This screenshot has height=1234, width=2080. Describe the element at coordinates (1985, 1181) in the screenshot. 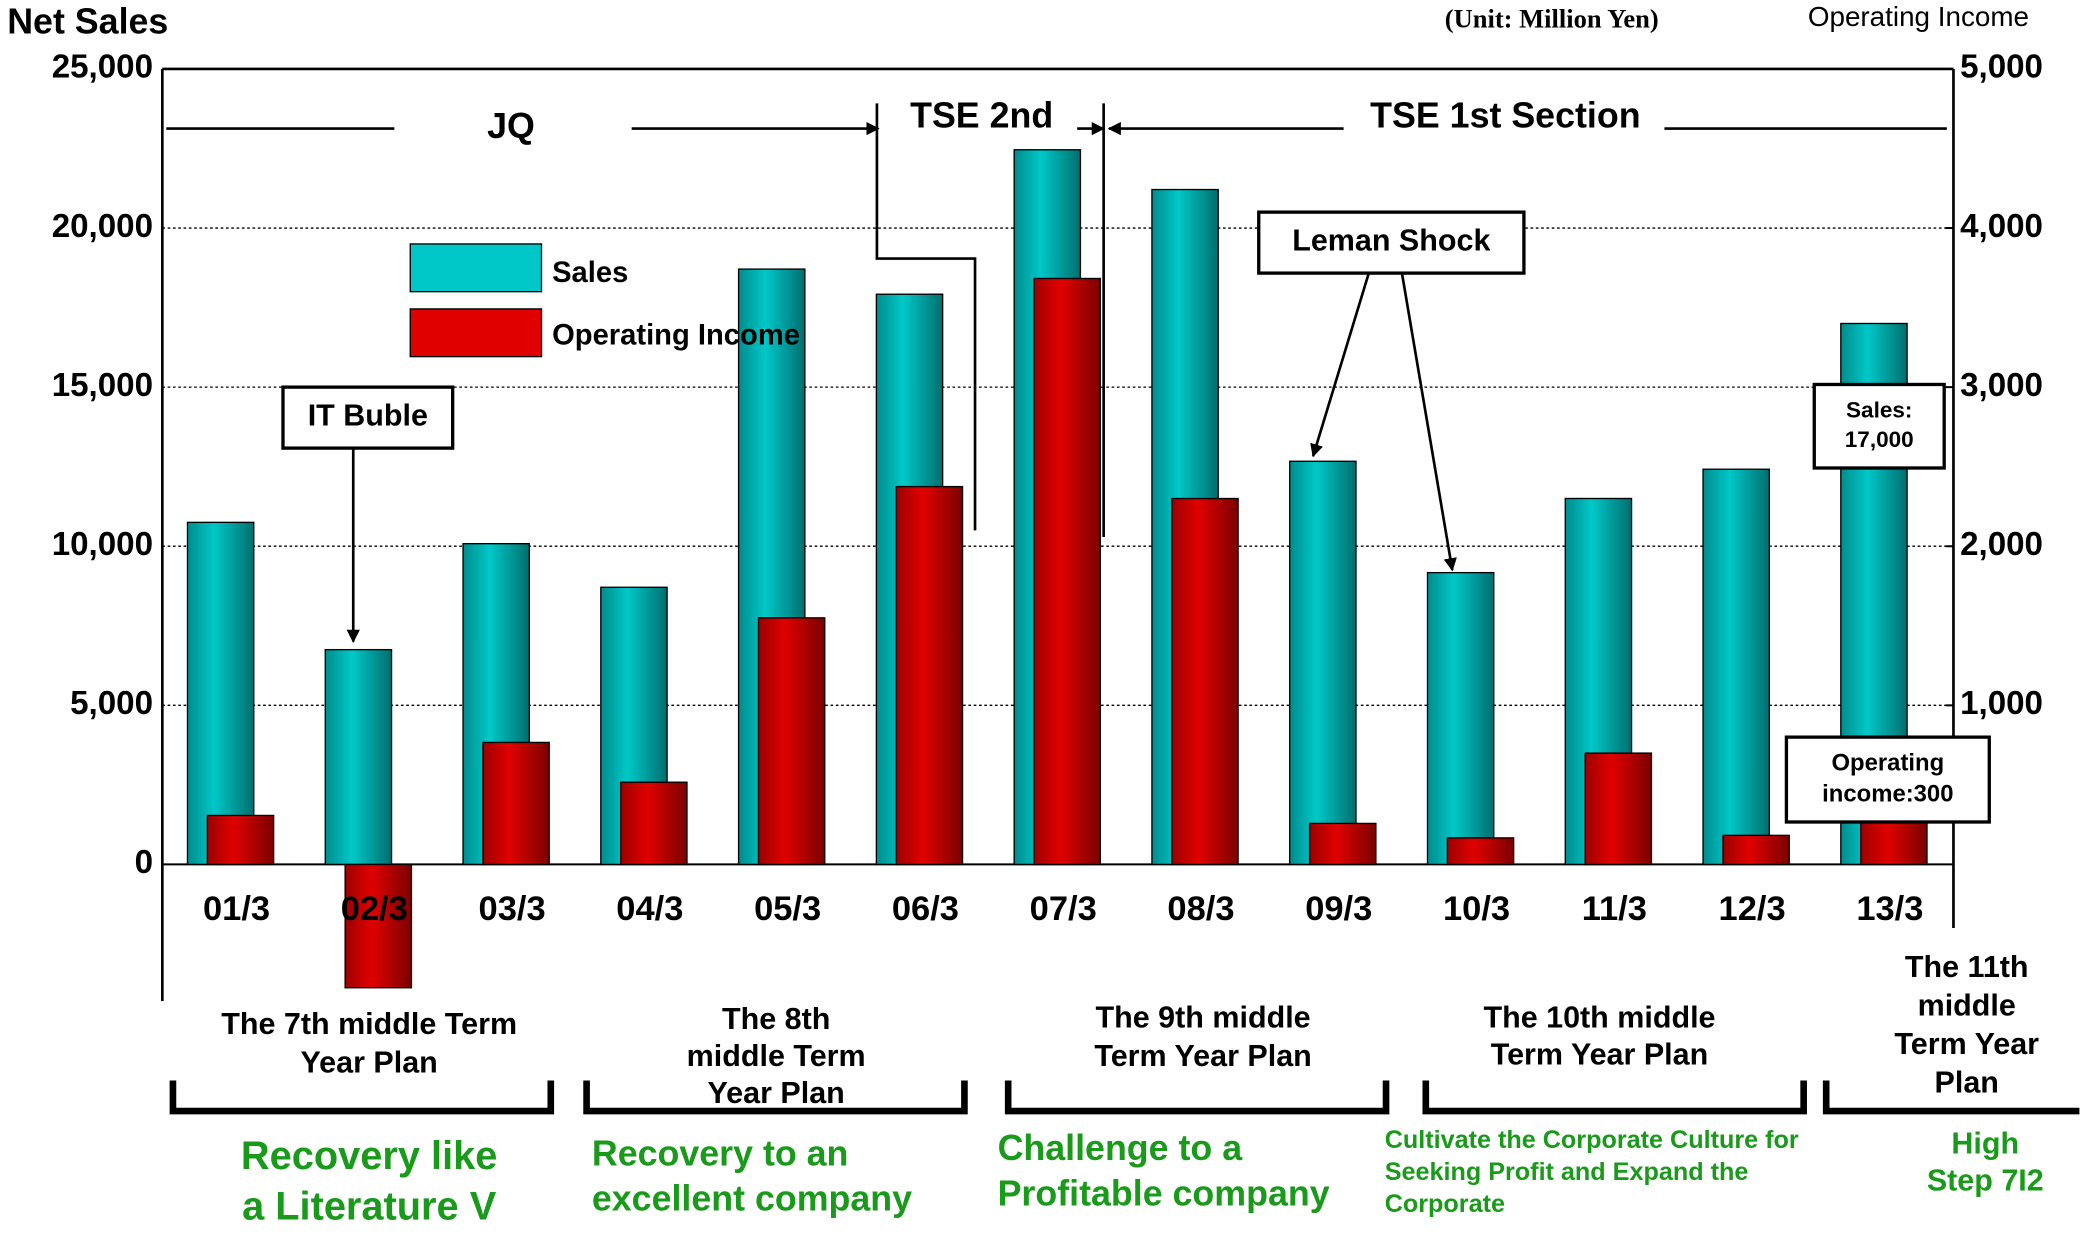

I see `plan-slogan: Step 7I2` at that location.